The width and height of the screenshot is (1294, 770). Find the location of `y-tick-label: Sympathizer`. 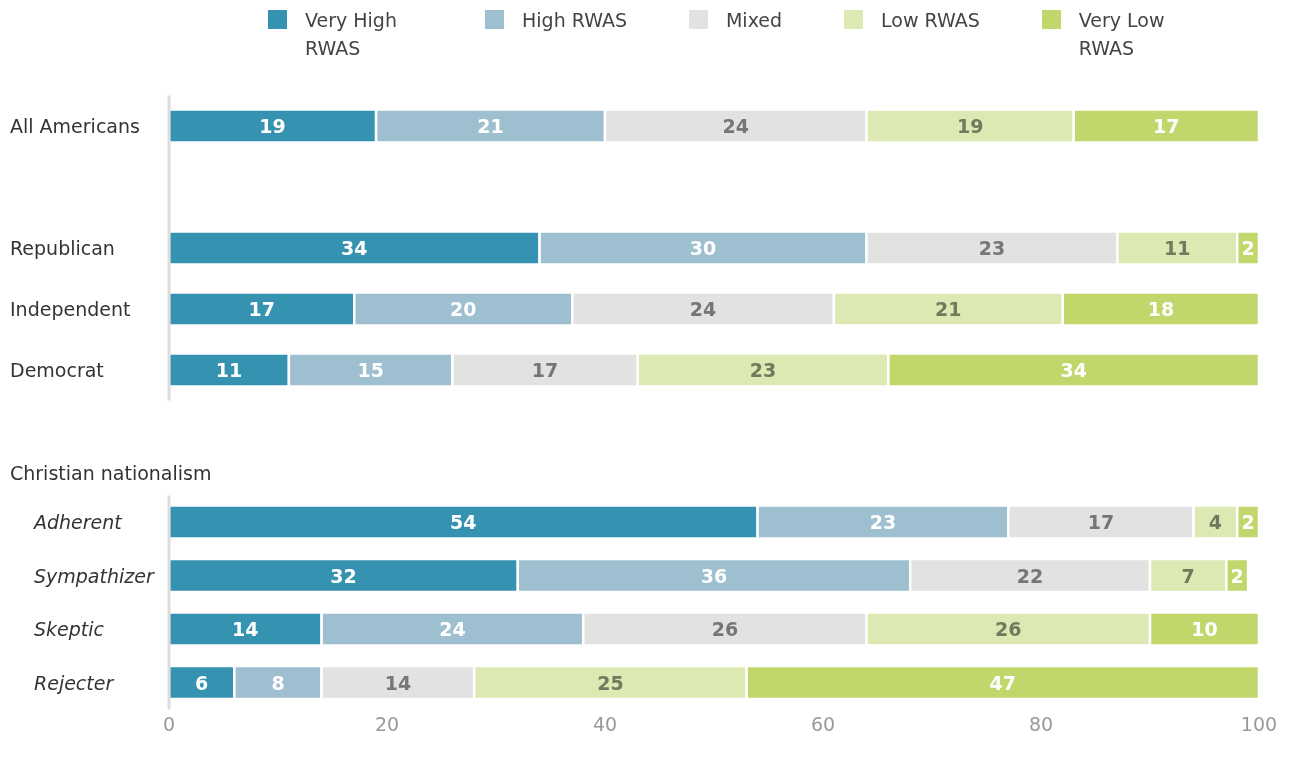

y-tick-label: Sympathizer is located at coordinates (94, 575).